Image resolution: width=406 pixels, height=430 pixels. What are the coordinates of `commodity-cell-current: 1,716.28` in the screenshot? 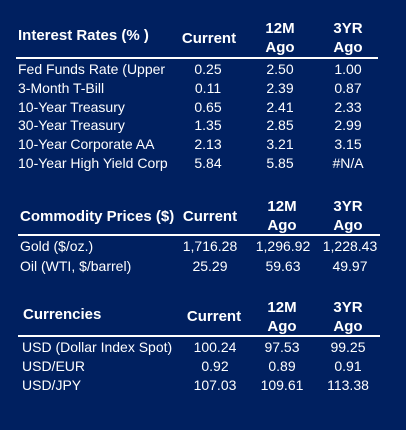 It's located at (210, 246).